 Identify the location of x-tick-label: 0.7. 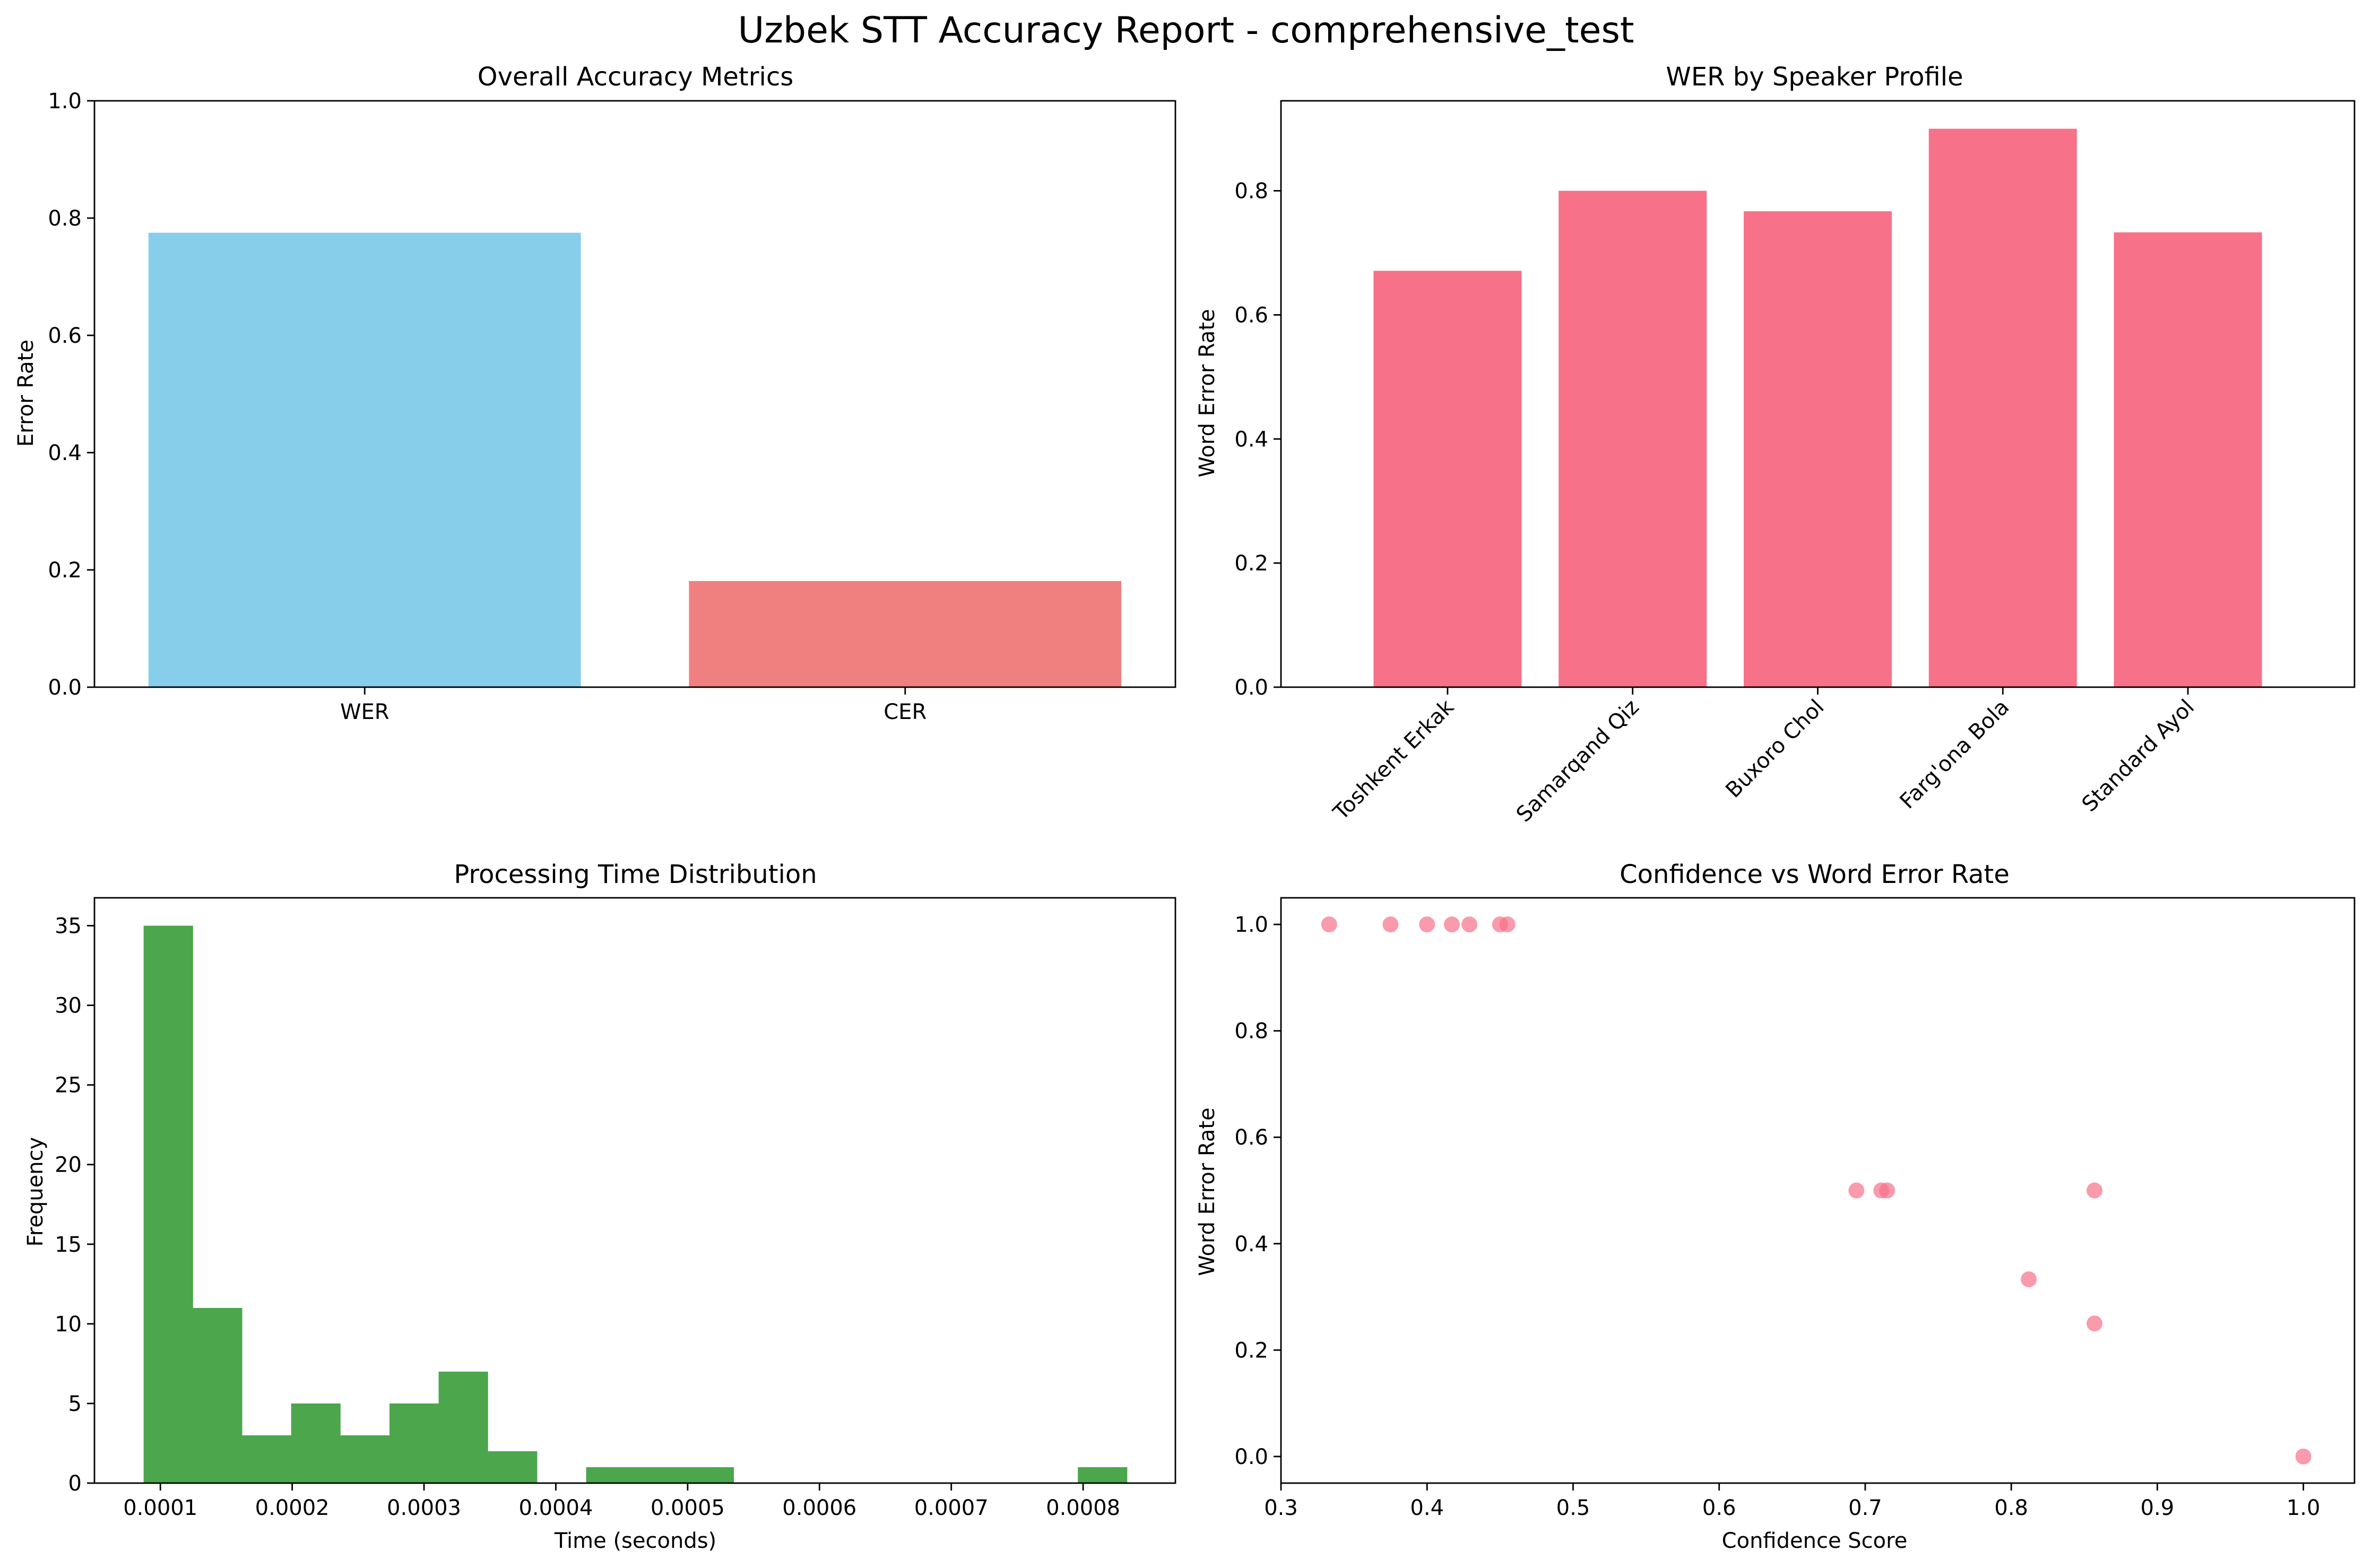
(1865, 1508).